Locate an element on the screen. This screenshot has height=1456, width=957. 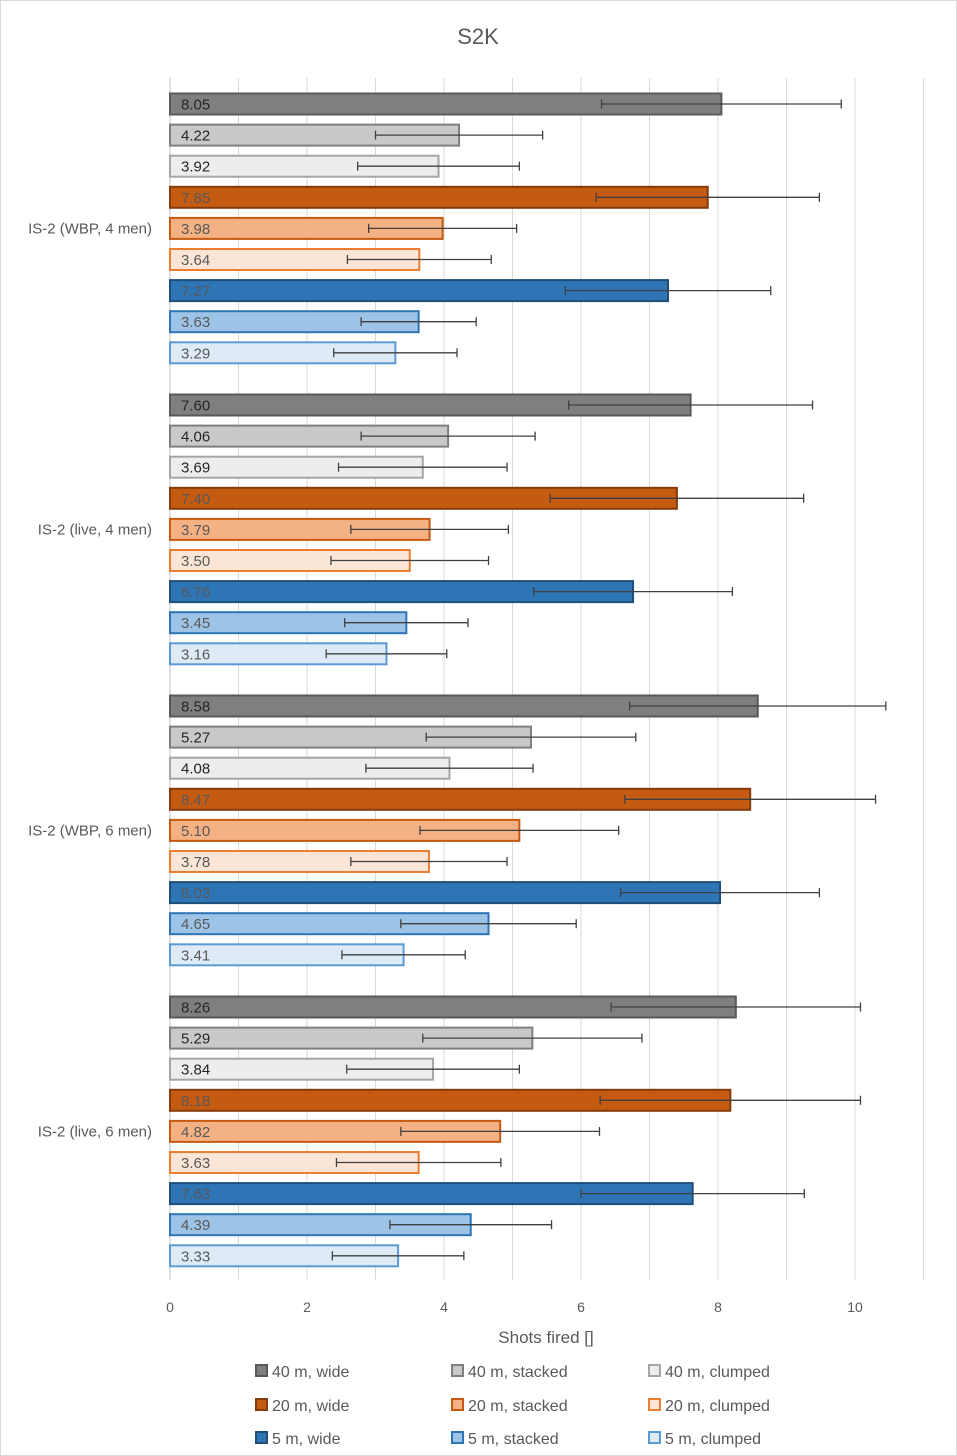
data-label: 7.63 is located at coordinates (195, 1194).